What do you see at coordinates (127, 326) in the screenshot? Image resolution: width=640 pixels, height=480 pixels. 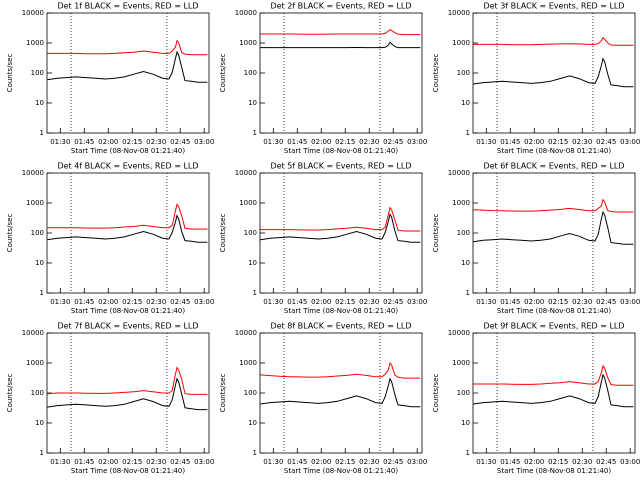 I see `chart-title: Det 7f BLACK = Events, RED = LLD` at bounding box center [127, 326].